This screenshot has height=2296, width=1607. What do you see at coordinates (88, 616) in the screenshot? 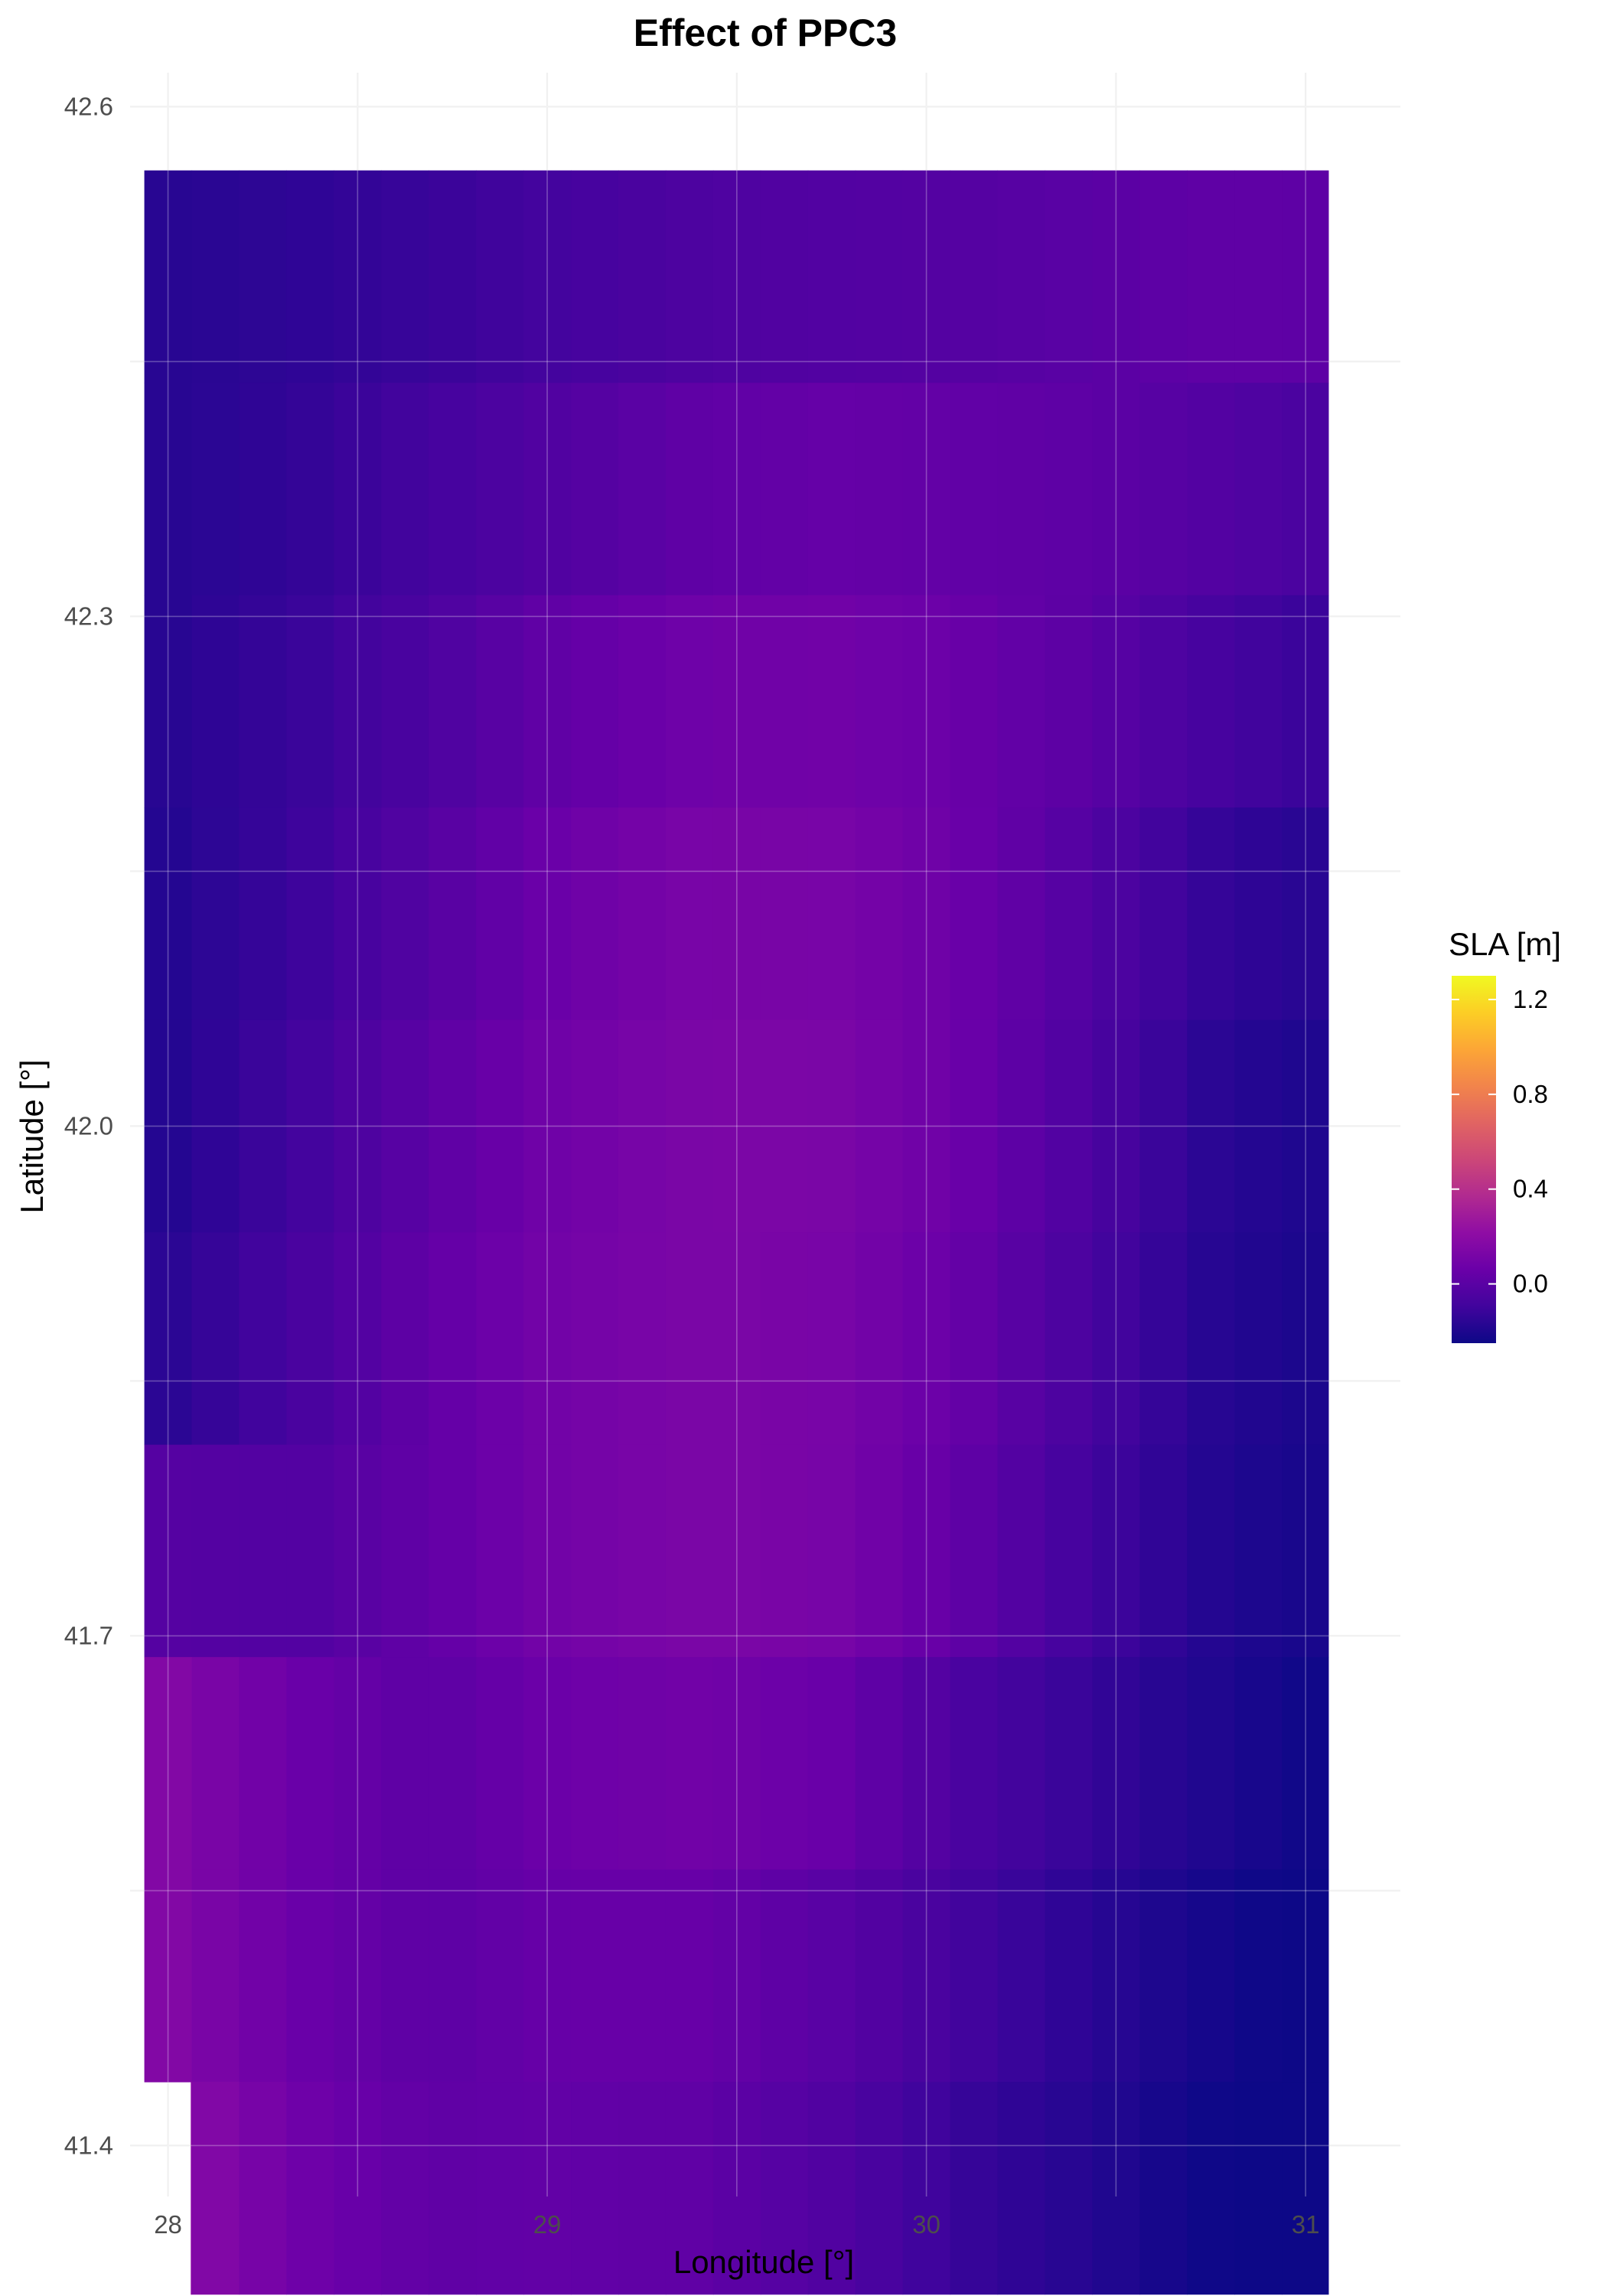
I see `y-tick-label: 42.3` at bounding box center [88, 616].